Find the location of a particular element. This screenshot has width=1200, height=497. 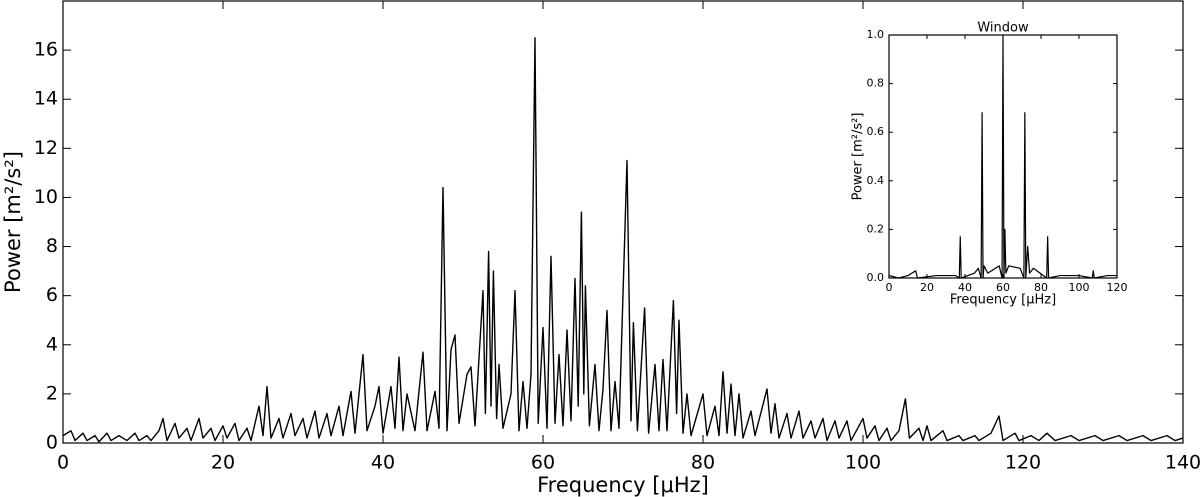

y-tick-label: 12 is located at coordinates (46, 148).